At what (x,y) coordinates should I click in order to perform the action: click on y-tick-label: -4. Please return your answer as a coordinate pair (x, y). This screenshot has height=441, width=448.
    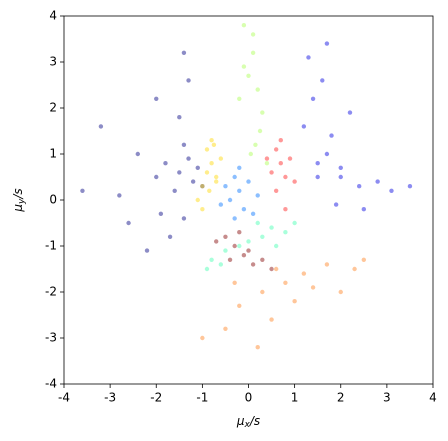
    Looking at the image, I should click on (51, 384).